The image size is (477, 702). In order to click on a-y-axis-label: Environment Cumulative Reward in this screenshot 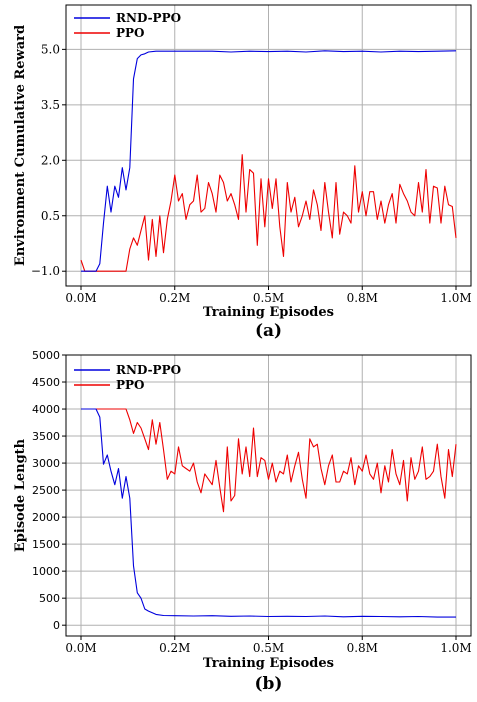, I will do `click(20, 145)`.